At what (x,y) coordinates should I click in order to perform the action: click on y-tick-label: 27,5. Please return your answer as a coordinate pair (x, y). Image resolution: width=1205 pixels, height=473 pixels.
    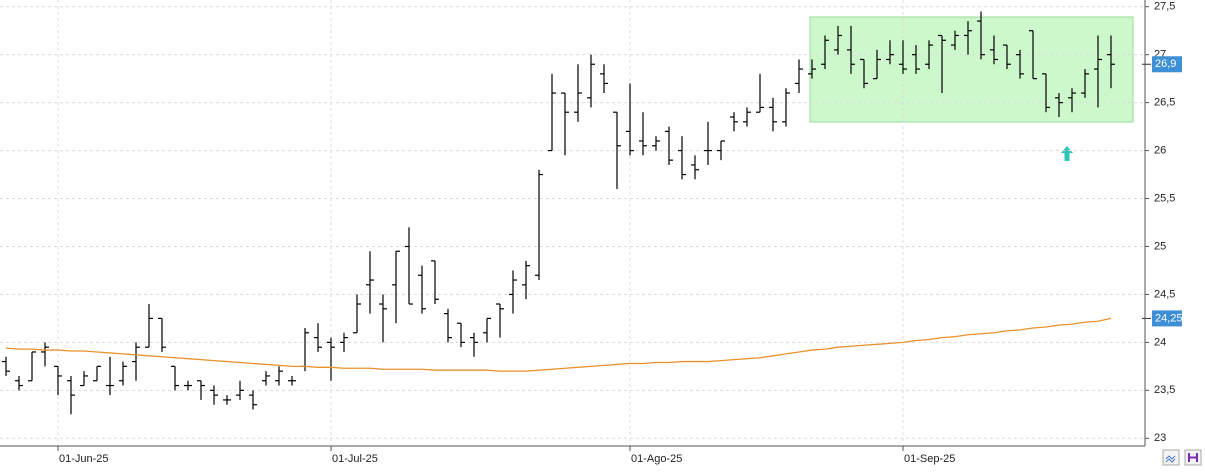
    Looking at the image, I should click on (1164, 7).